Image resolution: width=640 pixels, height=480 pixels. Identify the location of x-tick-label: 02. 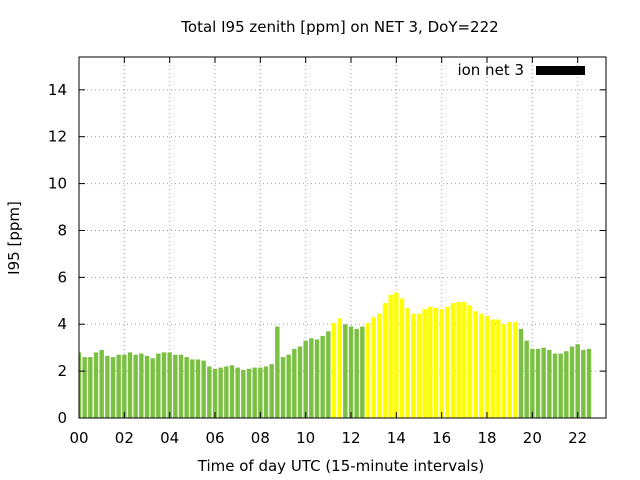
(124, 438).